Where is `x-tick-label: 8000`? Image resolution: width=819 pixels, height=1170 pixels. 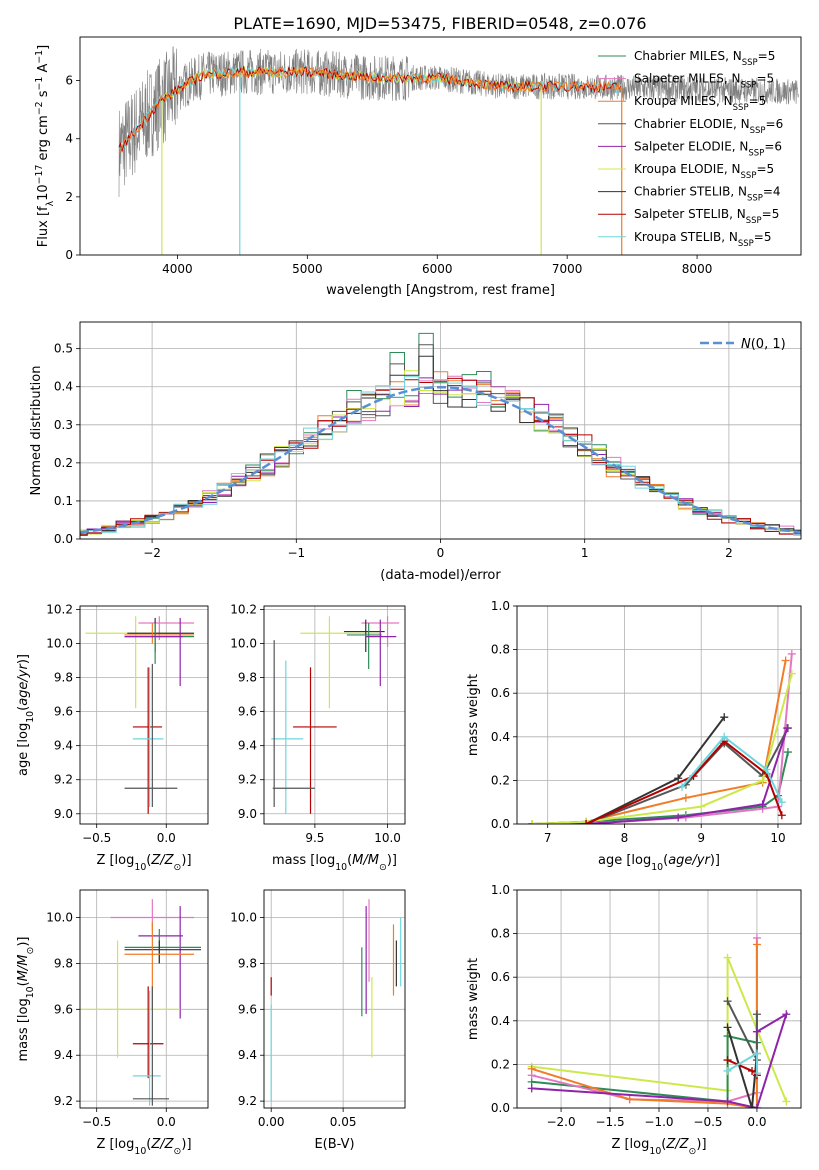
x-tick-label: 8000 is located at coordinates (697, 269).